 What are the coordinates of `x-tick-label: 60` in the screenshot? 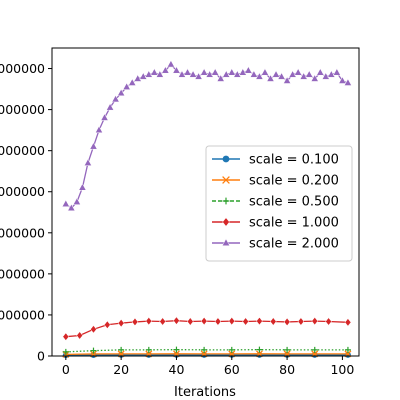 It's located at (232, 369).